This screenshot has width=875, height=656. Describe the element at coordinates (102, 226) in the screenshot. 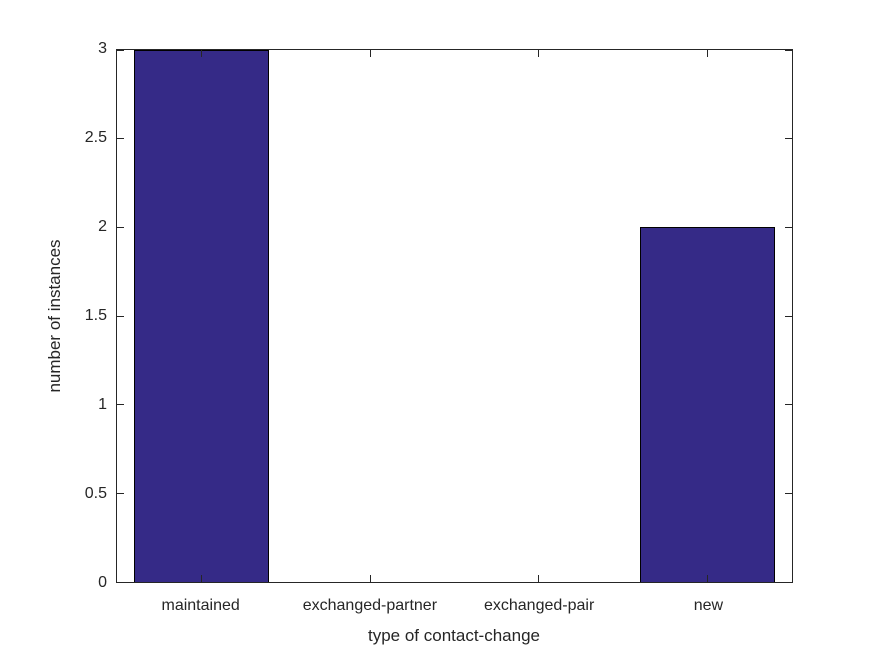

I see `y-tick-label: 2` at that location.